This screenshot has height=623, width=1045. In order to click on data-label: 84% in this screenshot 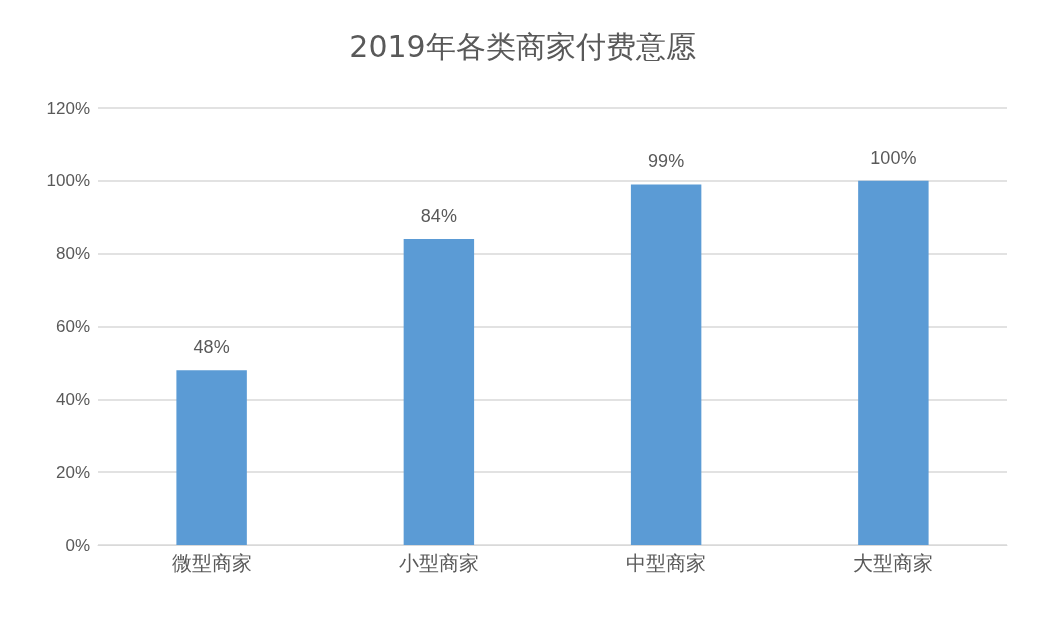, I will do `click(438, 216)`.